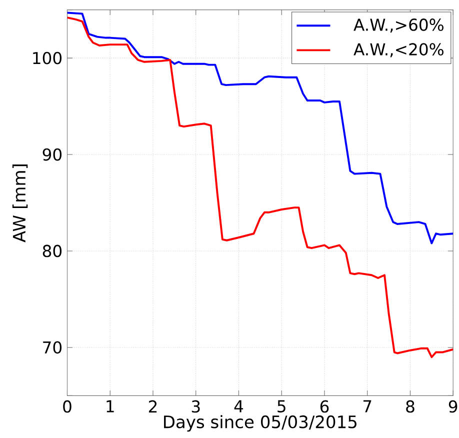 This screenshot has height=438, width=459. Describe the element at coordinates (47, 58) in the screenshot. I see `y-tick-label: 100` at that location.